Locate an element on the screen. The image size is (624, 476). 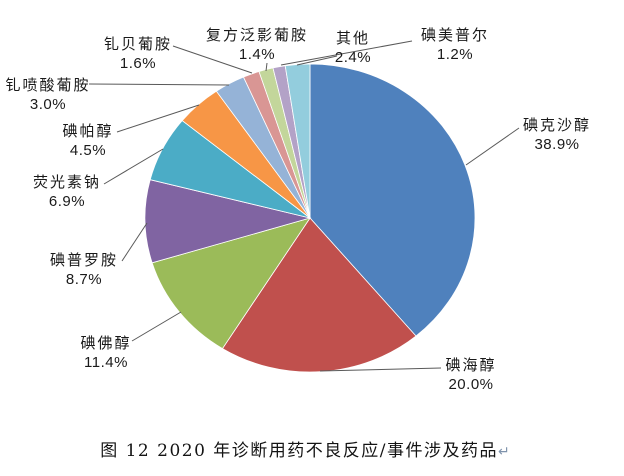
slice-label-name: 钆贝葡胺 is located at coordinates (137, 44).